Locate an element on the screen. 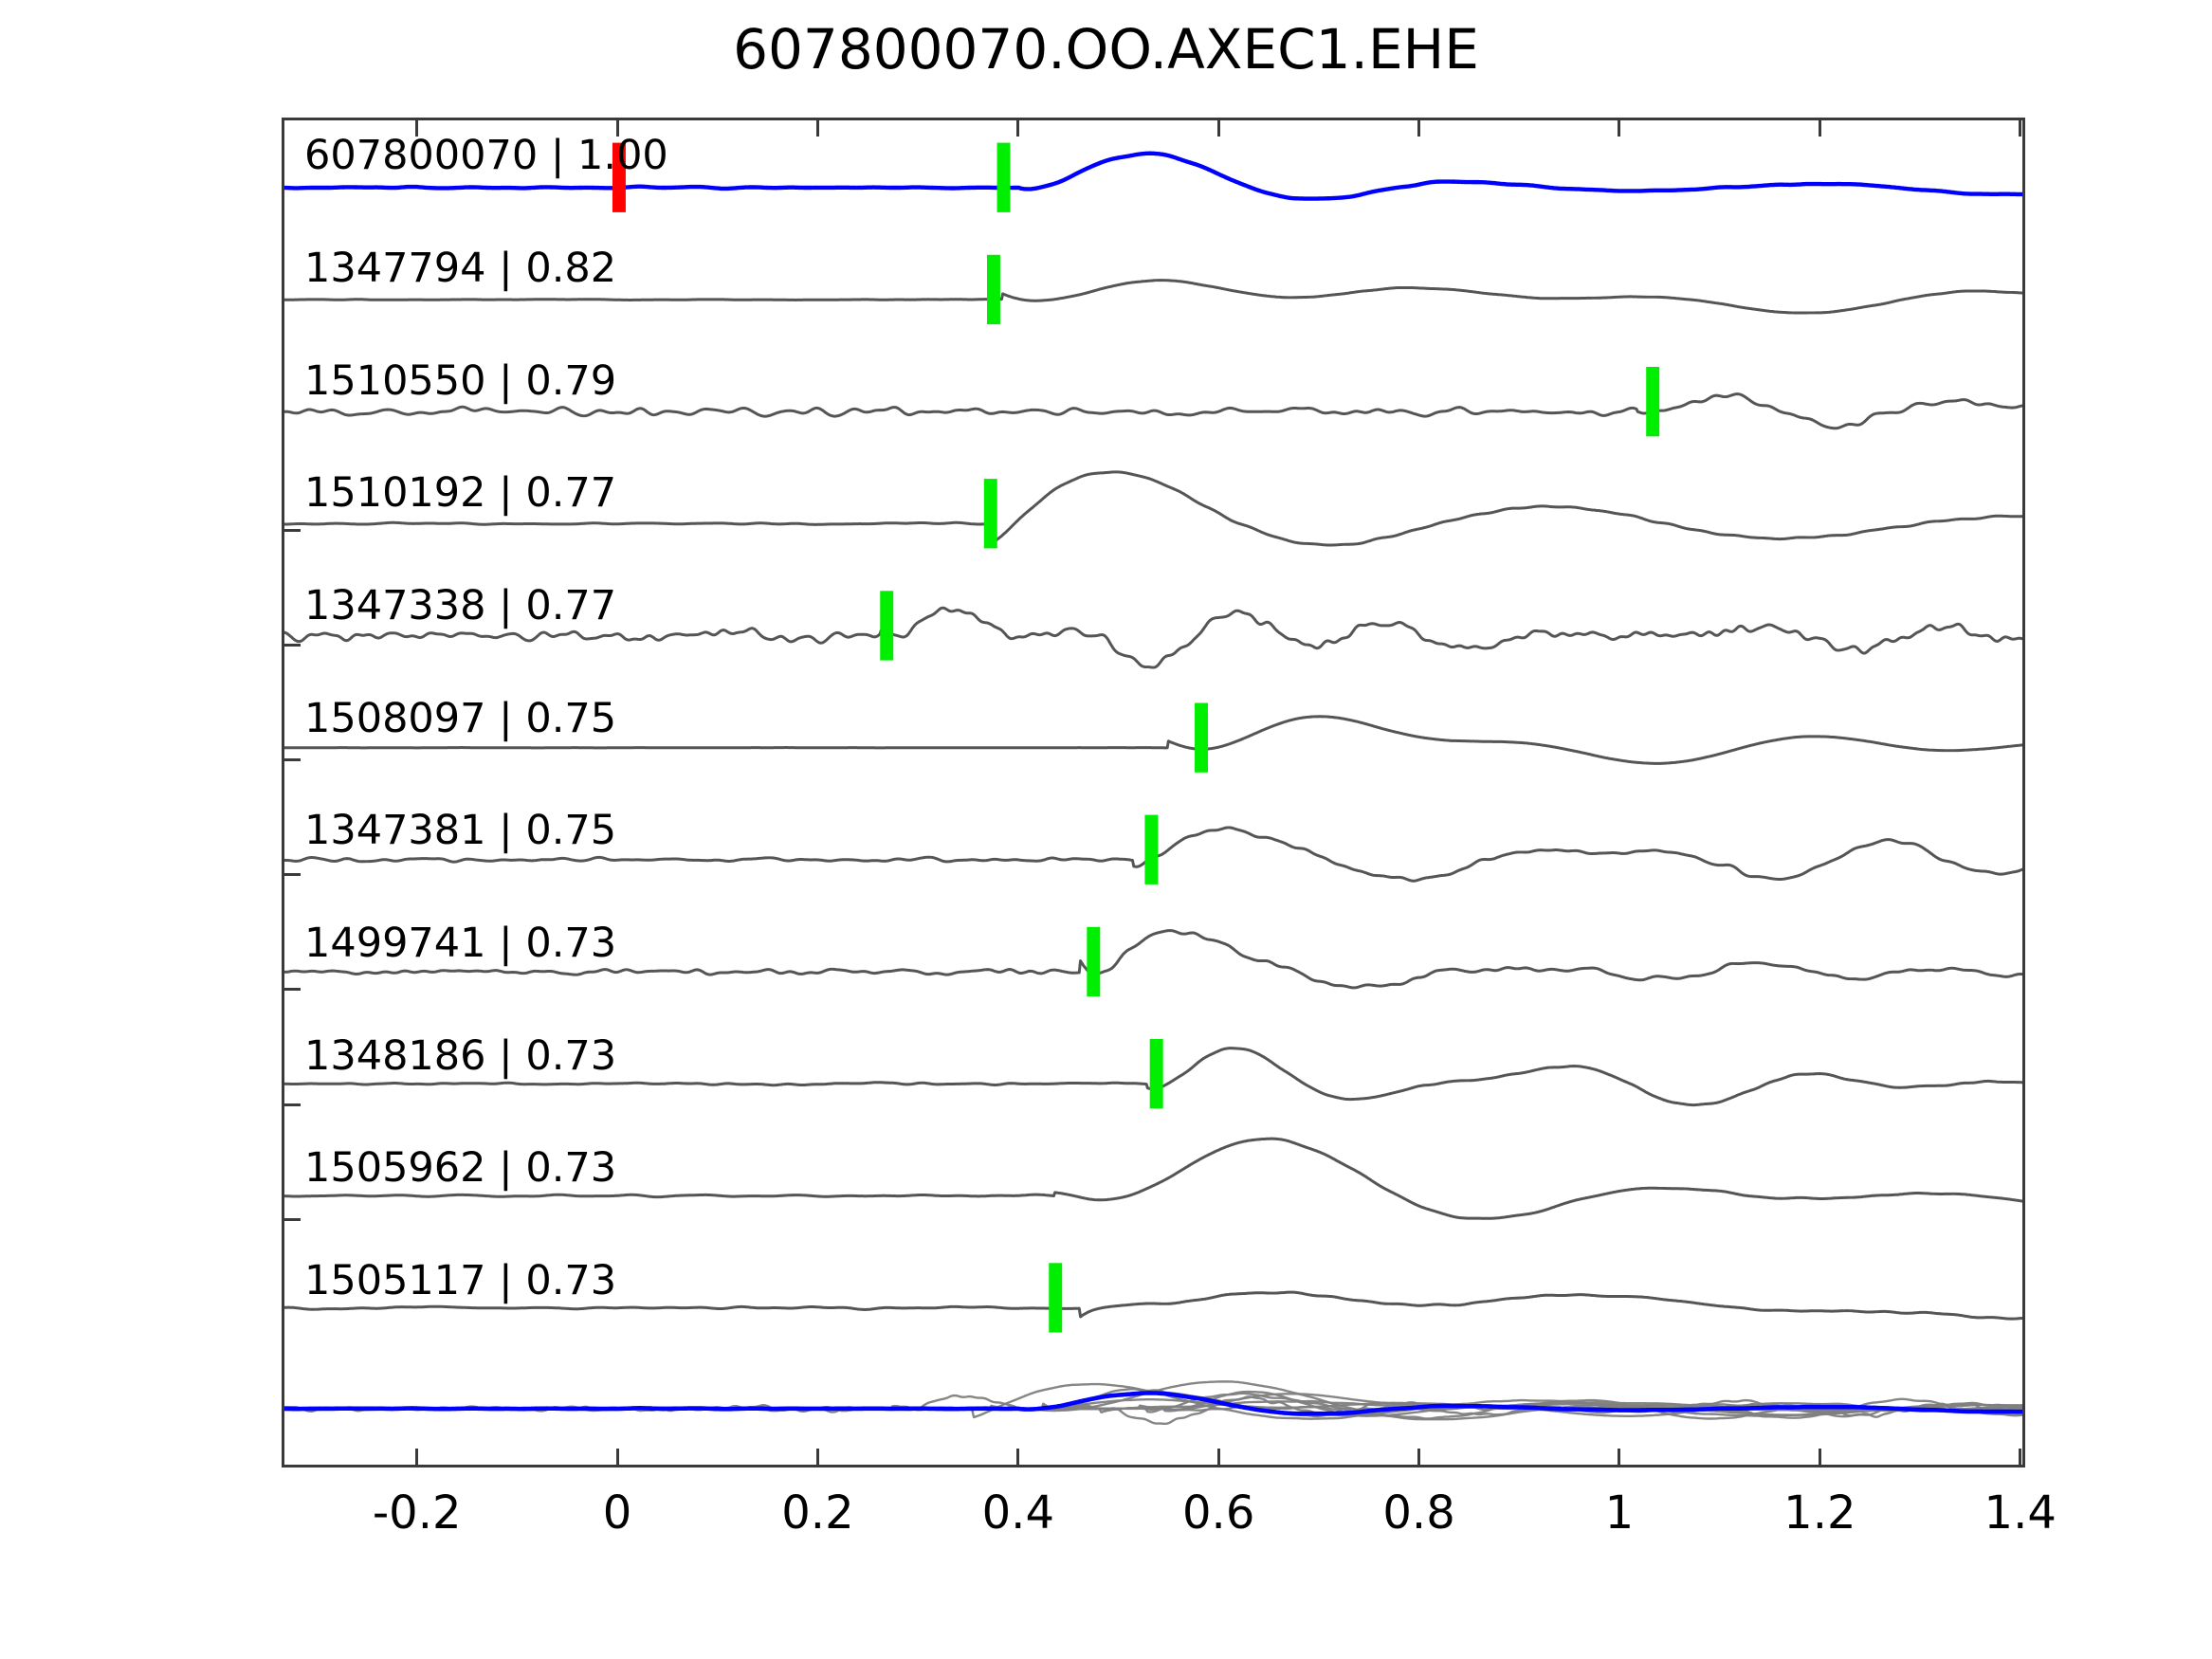 The height and width of the screenshot is (1659, 2212). trace-label-1510192: 1510192 | 0.77 is located at coordinates (460, 493).